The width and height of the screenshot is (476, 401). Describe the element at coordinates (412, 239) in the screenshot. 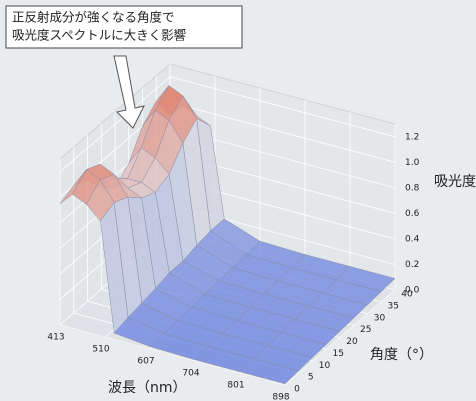

I see `z-tick-label: 0.4` at that location.